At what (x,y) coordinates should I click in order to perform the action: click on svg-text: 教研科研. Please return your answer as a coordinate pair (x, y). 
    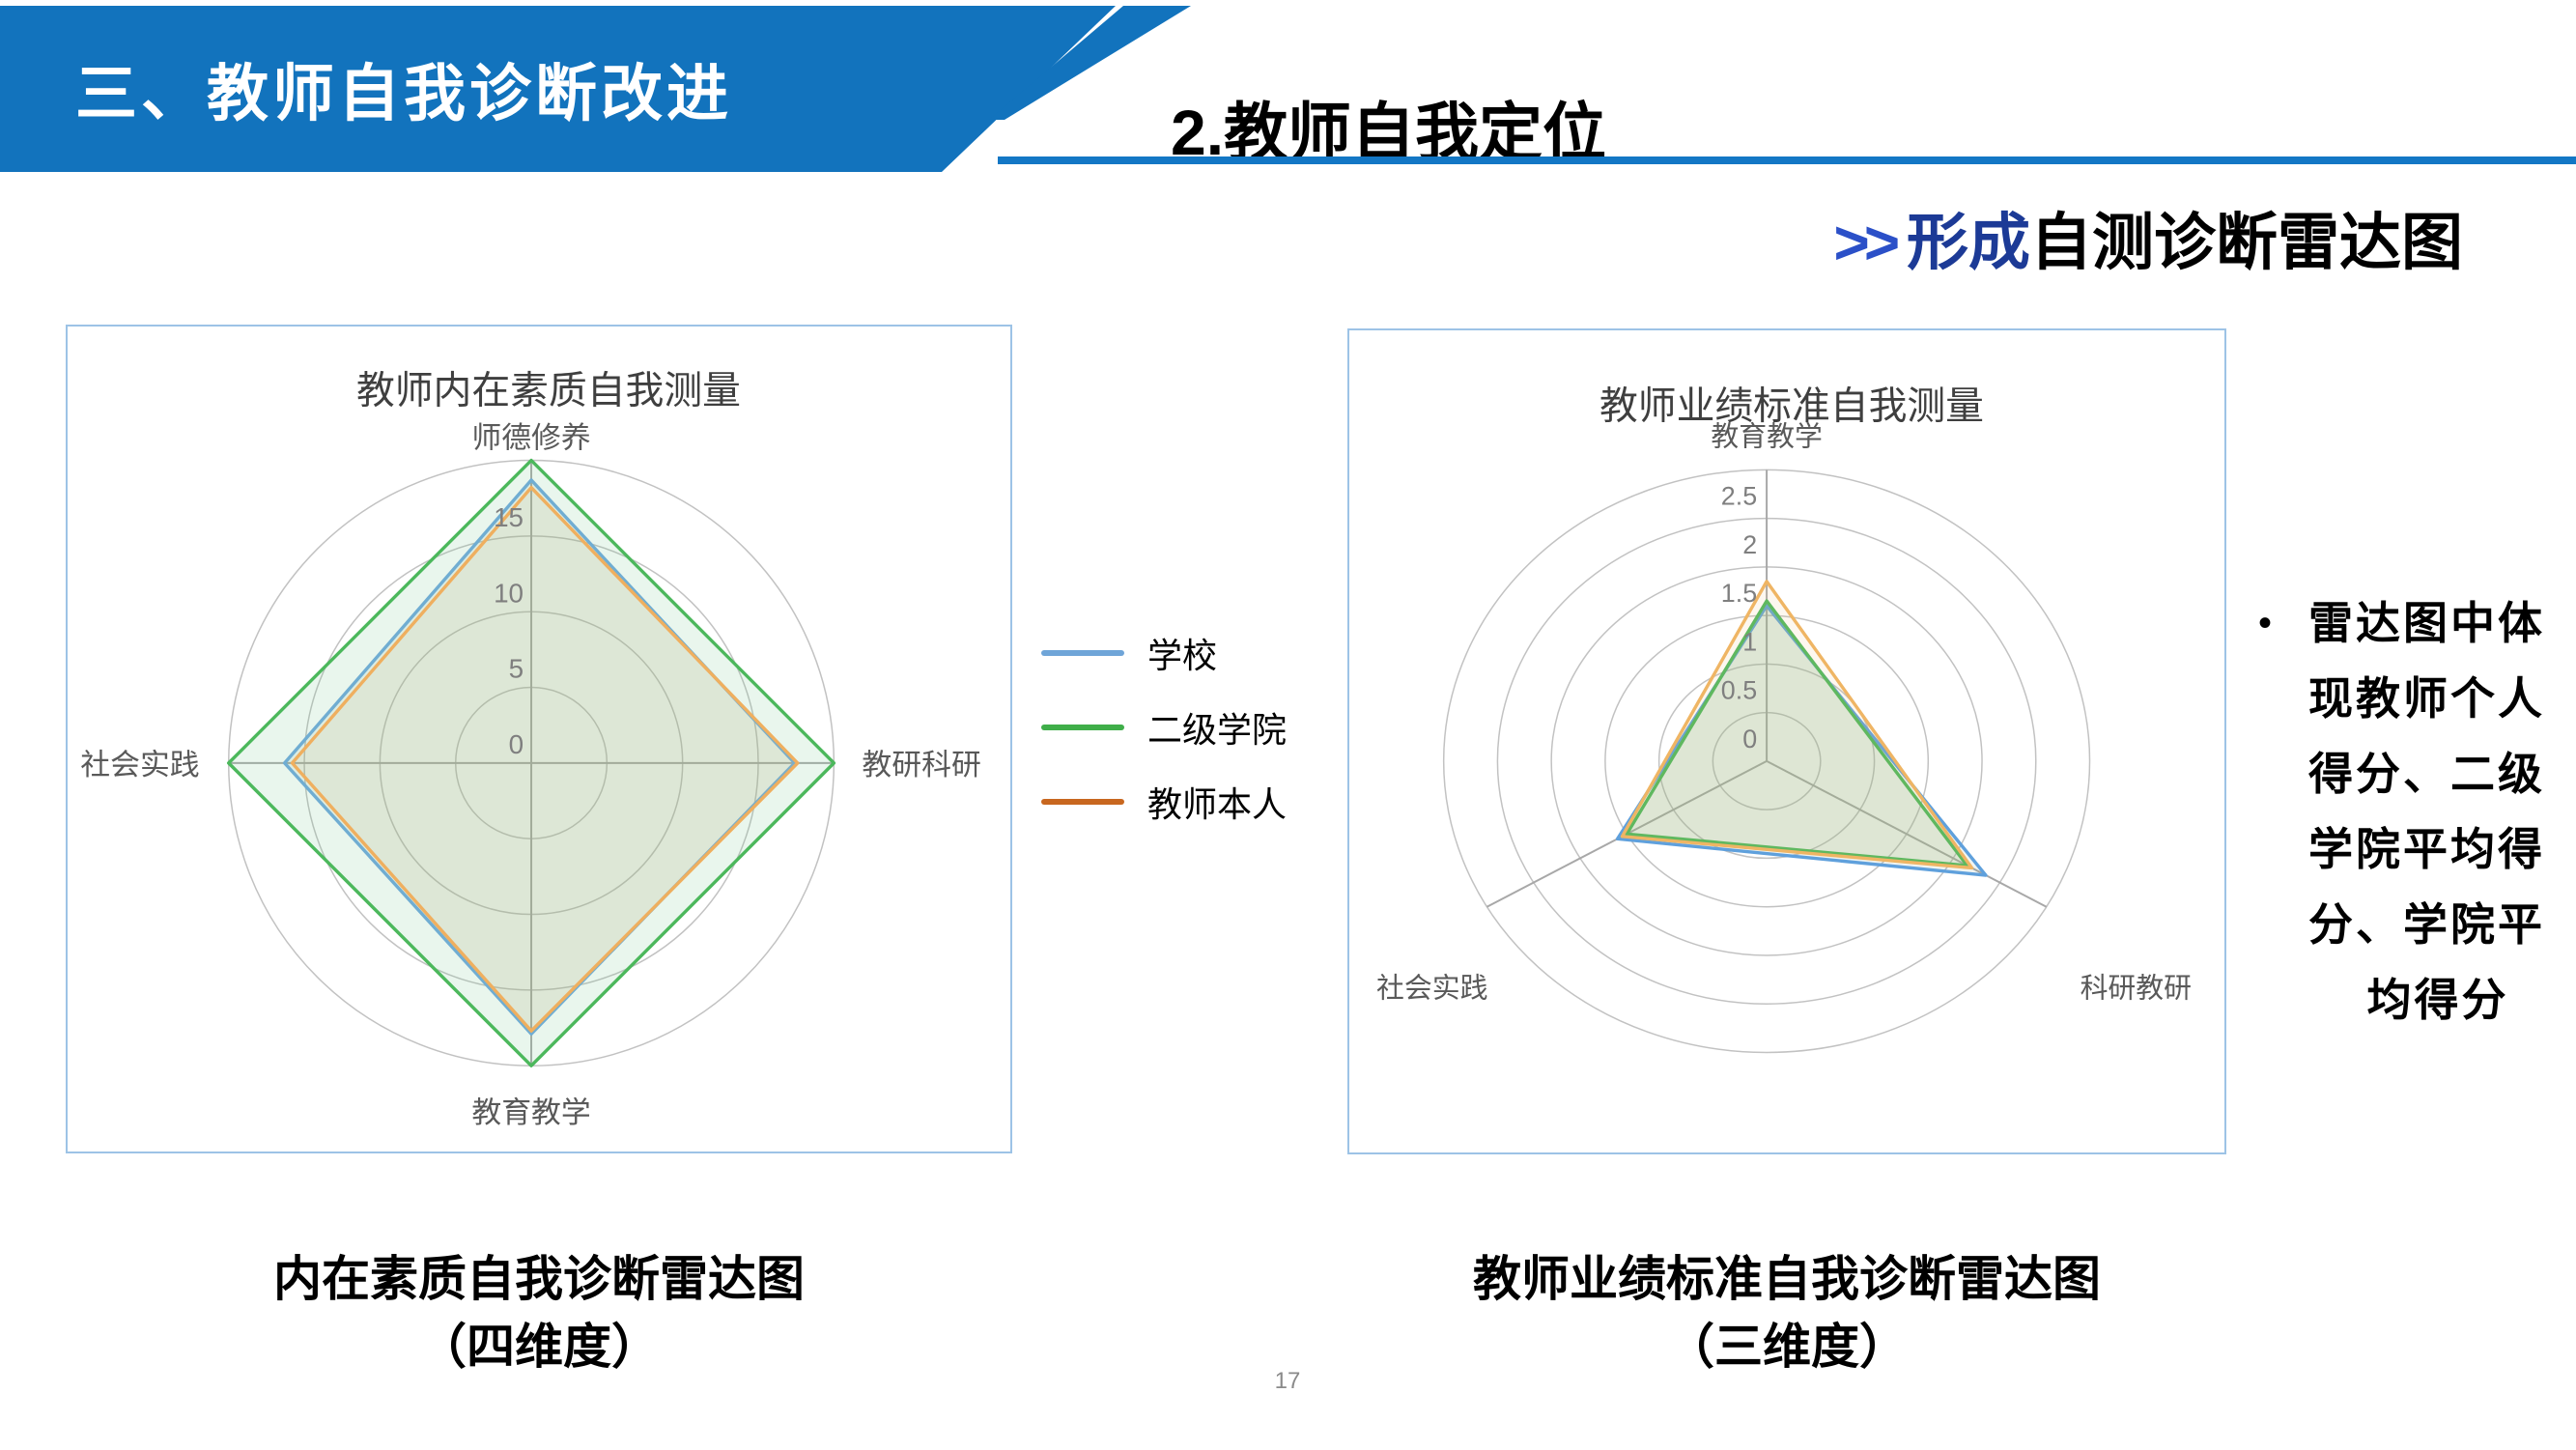
    Looking at the image, I should click on (921, 765).